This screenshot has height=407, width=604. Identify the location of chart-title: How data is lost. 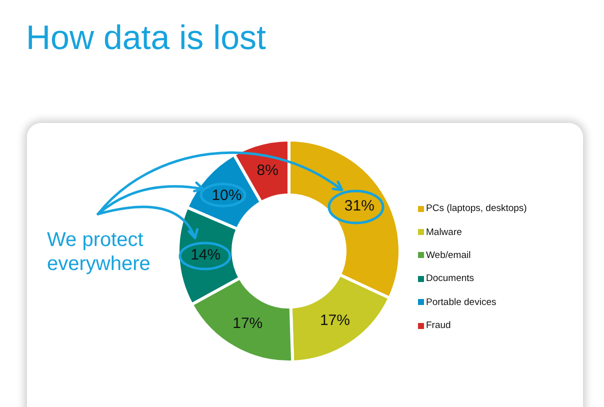
(146, 38).